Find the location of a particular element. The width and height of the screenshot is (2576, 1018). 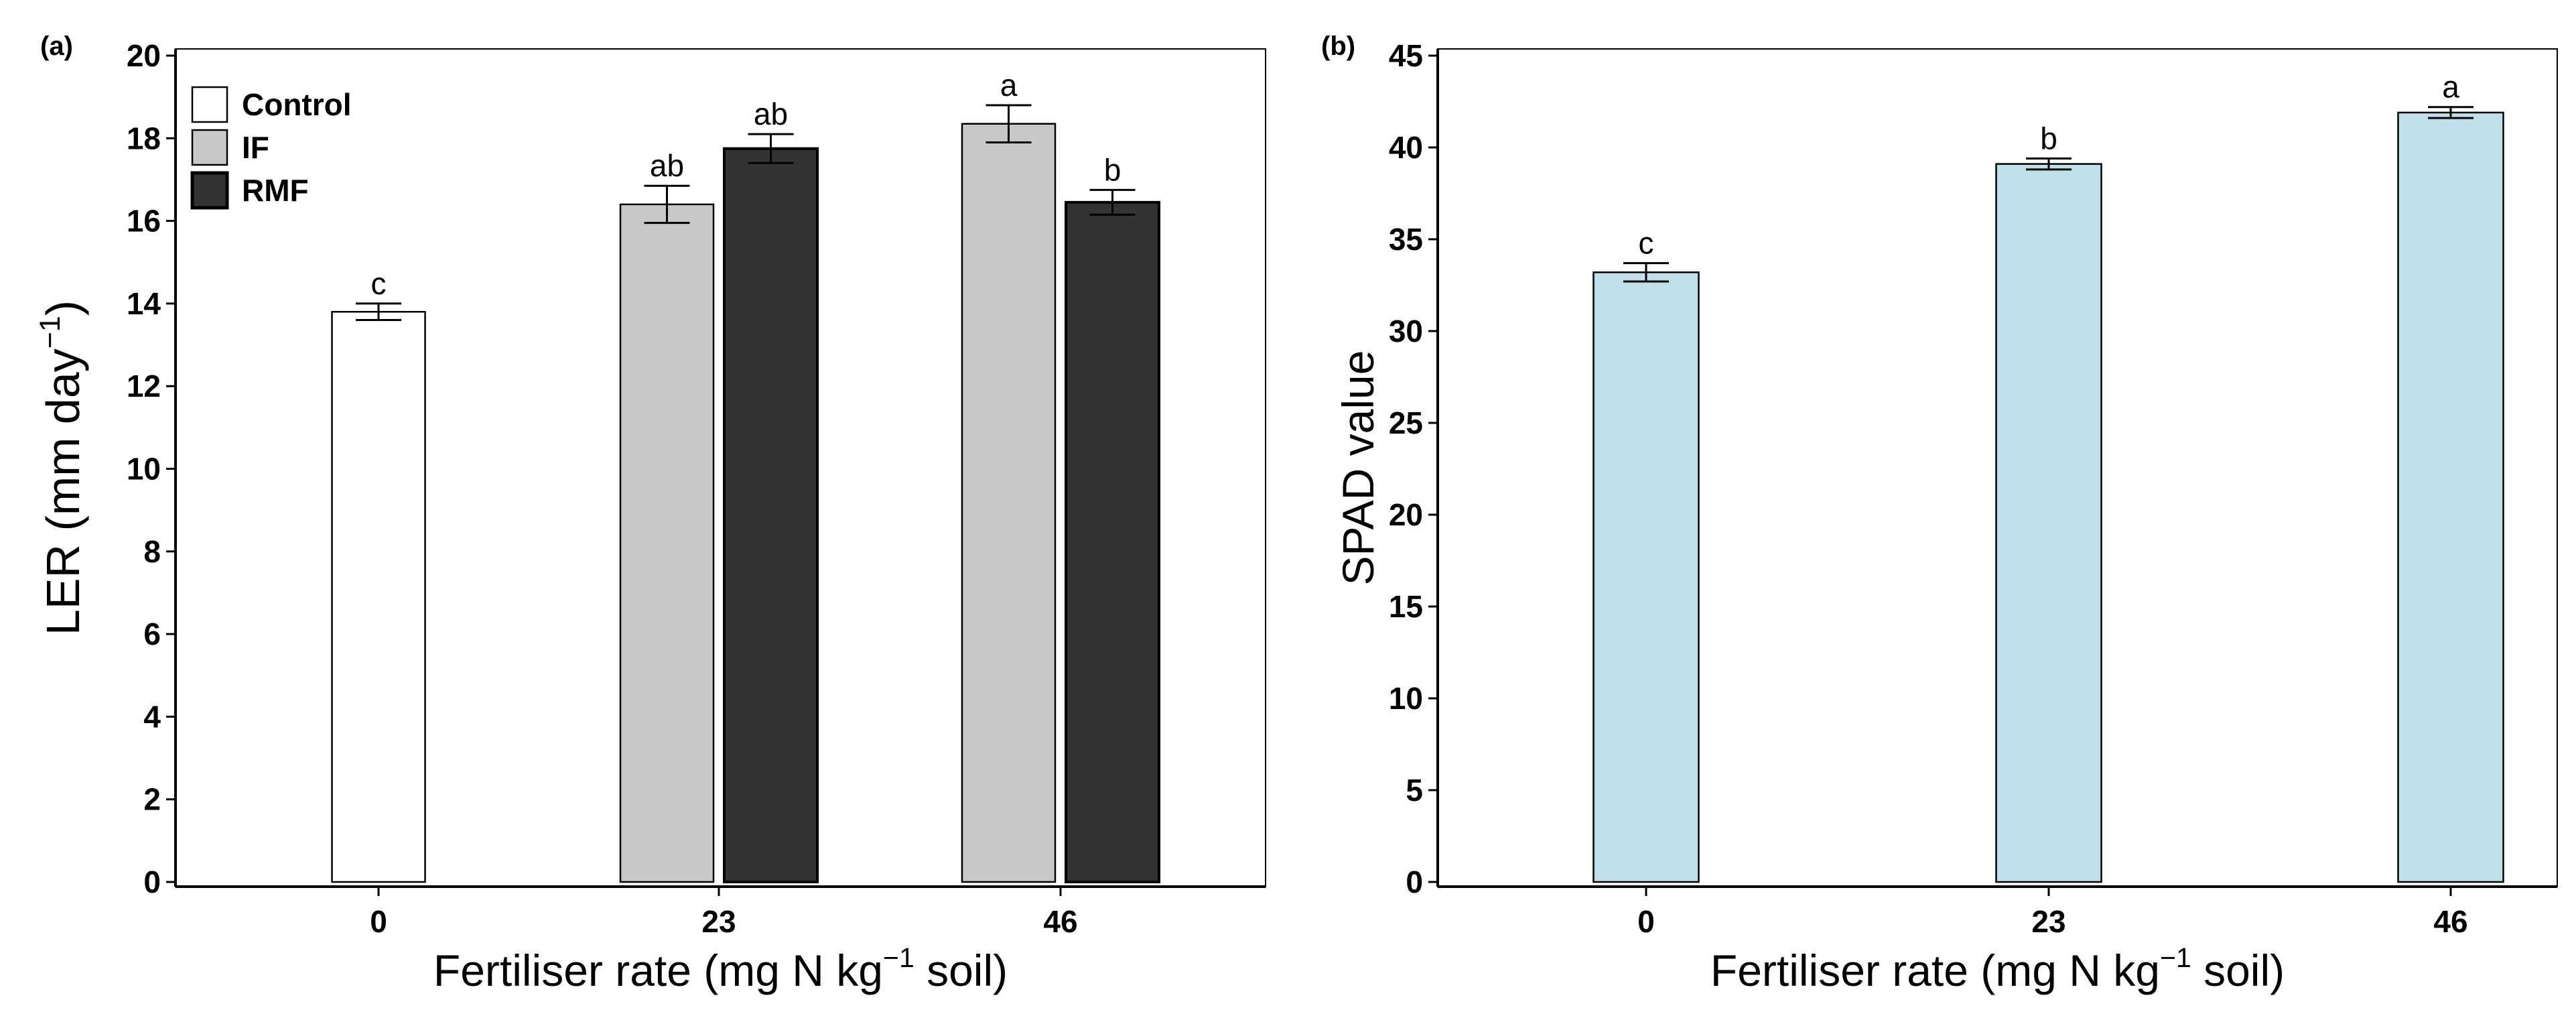

y-tick-label: 16 is located at coordinates (144, 221).